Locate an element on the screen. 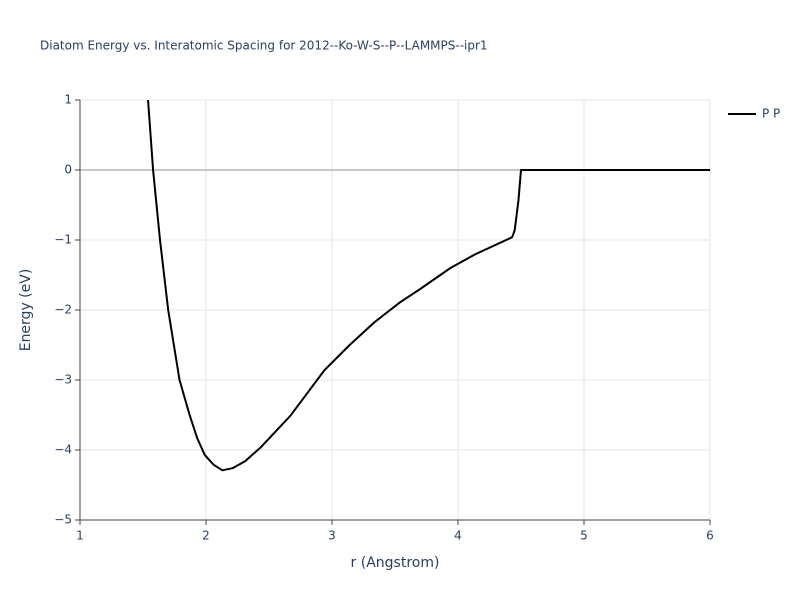 This screenshot has width=800, height=600. x-tick-label: 4 is located at coordinates (458, 536).